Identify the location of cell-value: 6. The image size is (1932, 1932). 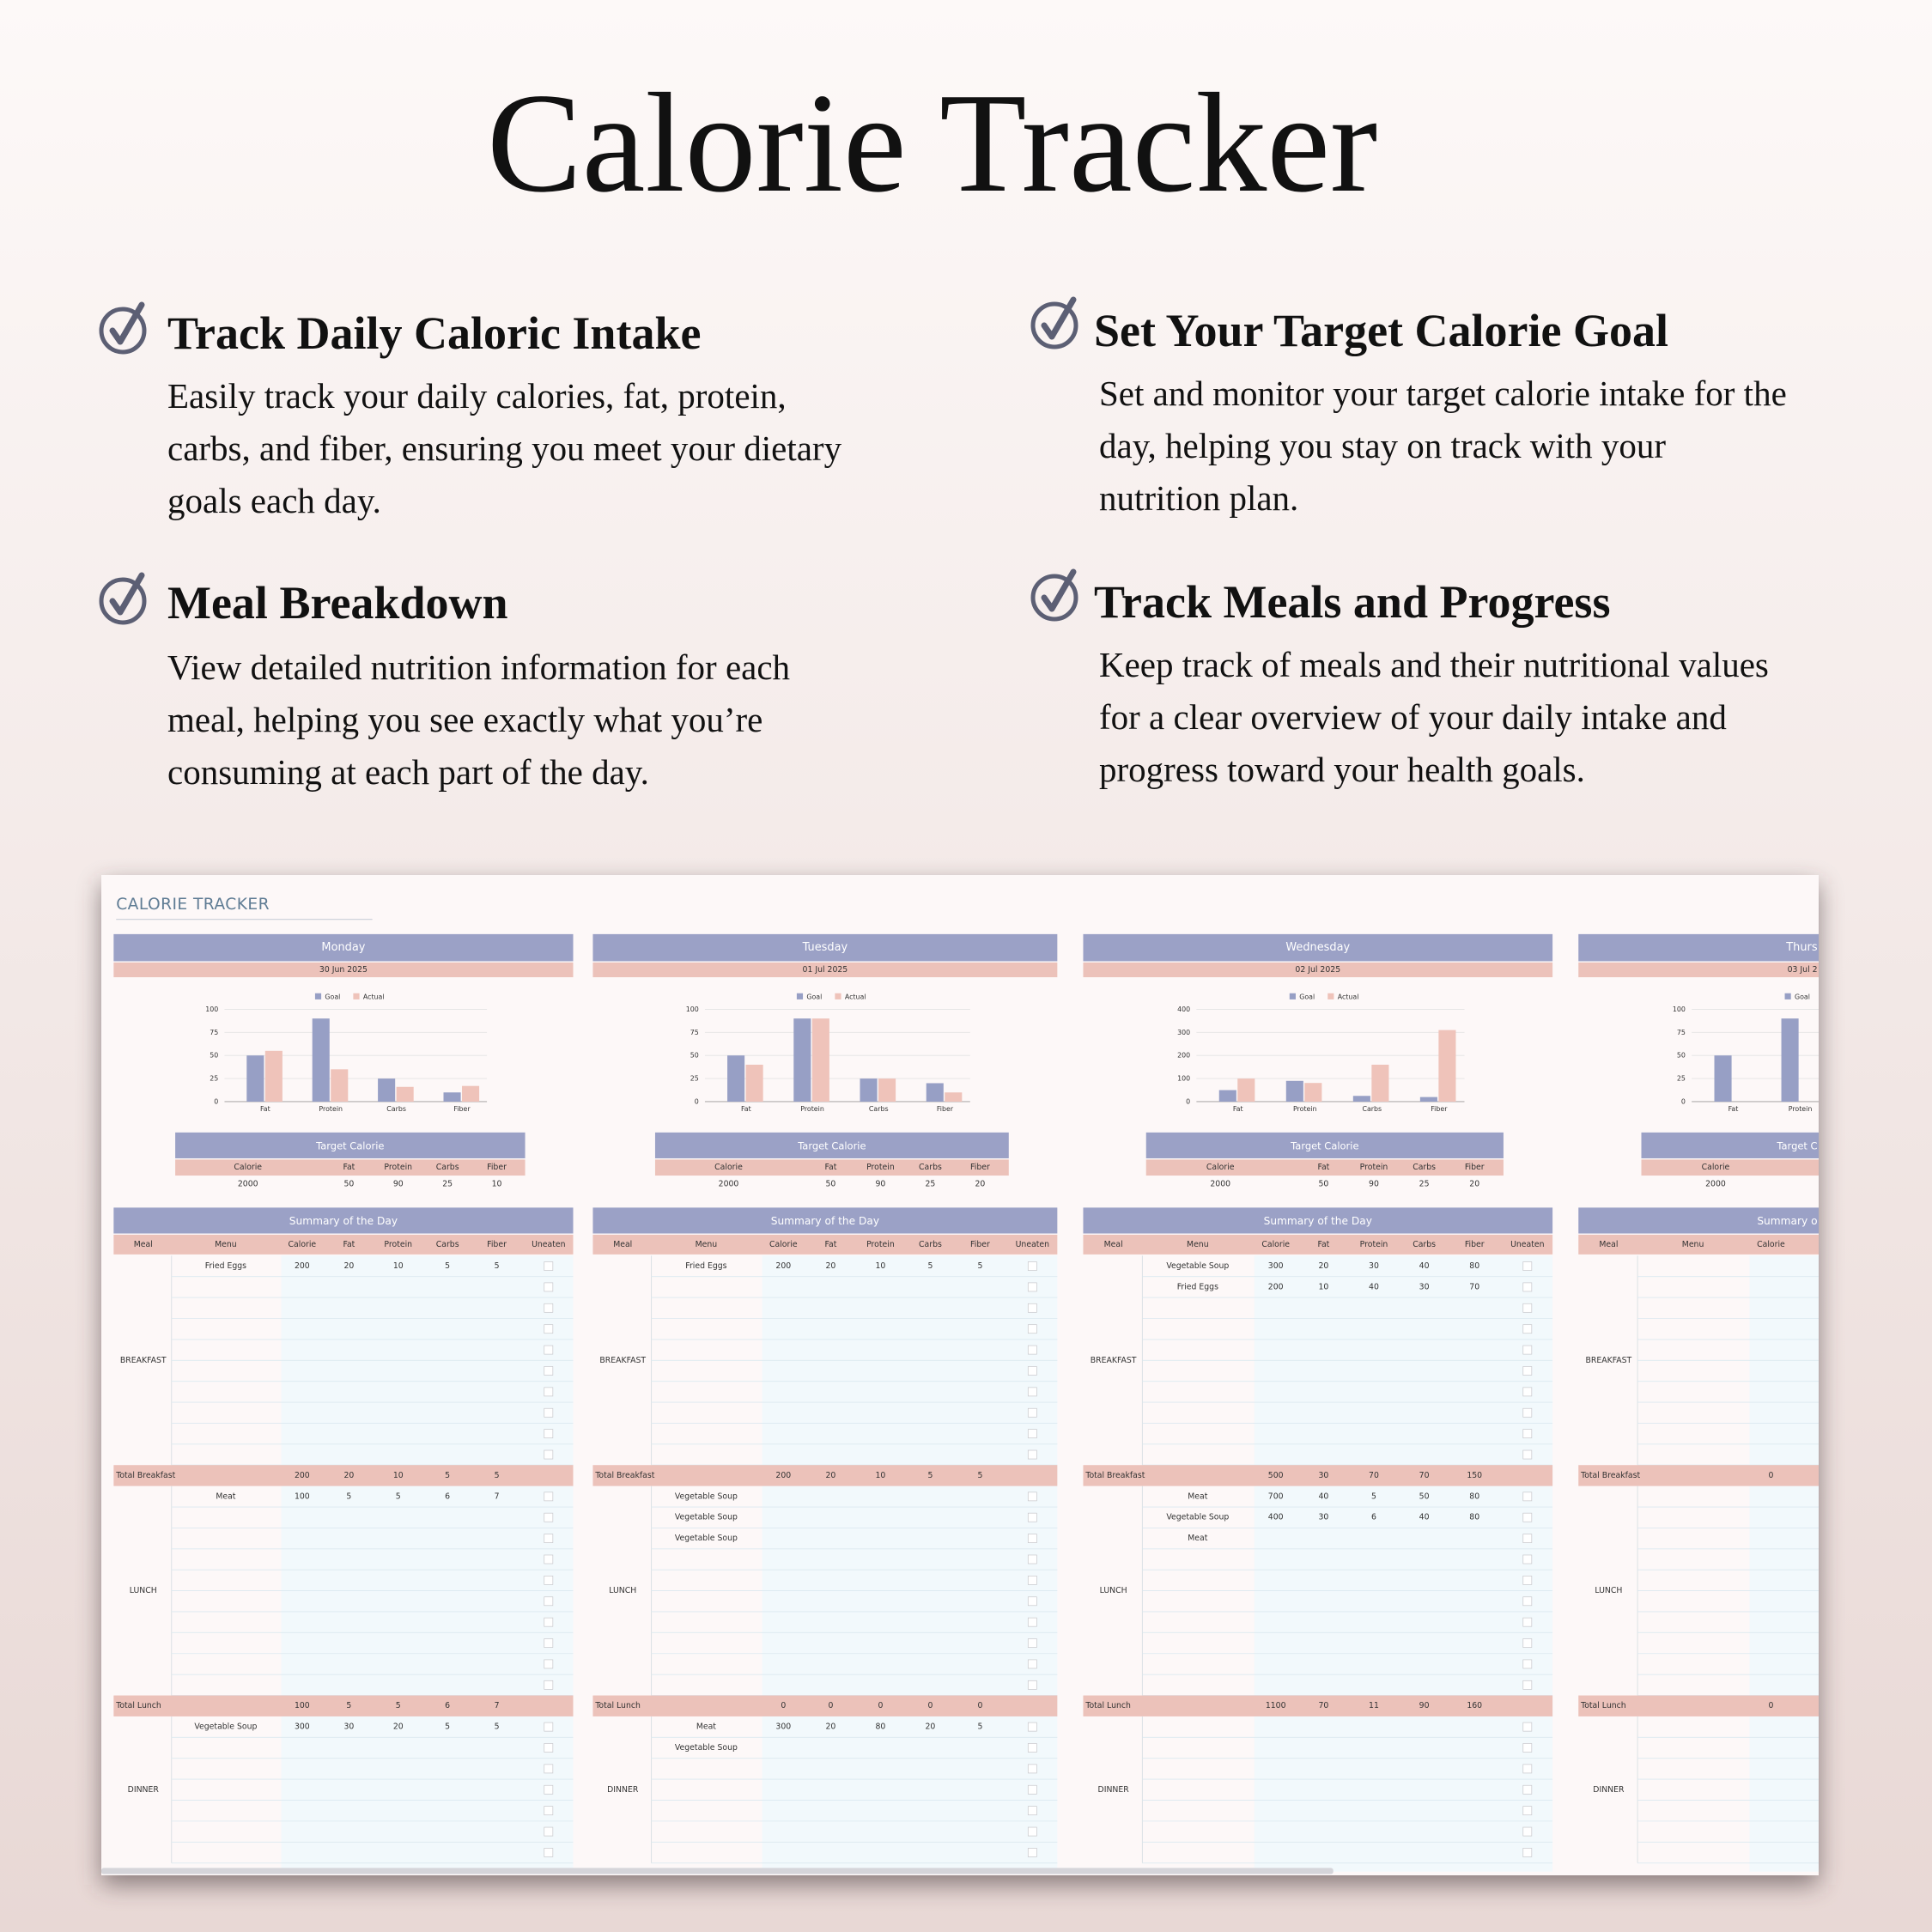
(448, 1496).